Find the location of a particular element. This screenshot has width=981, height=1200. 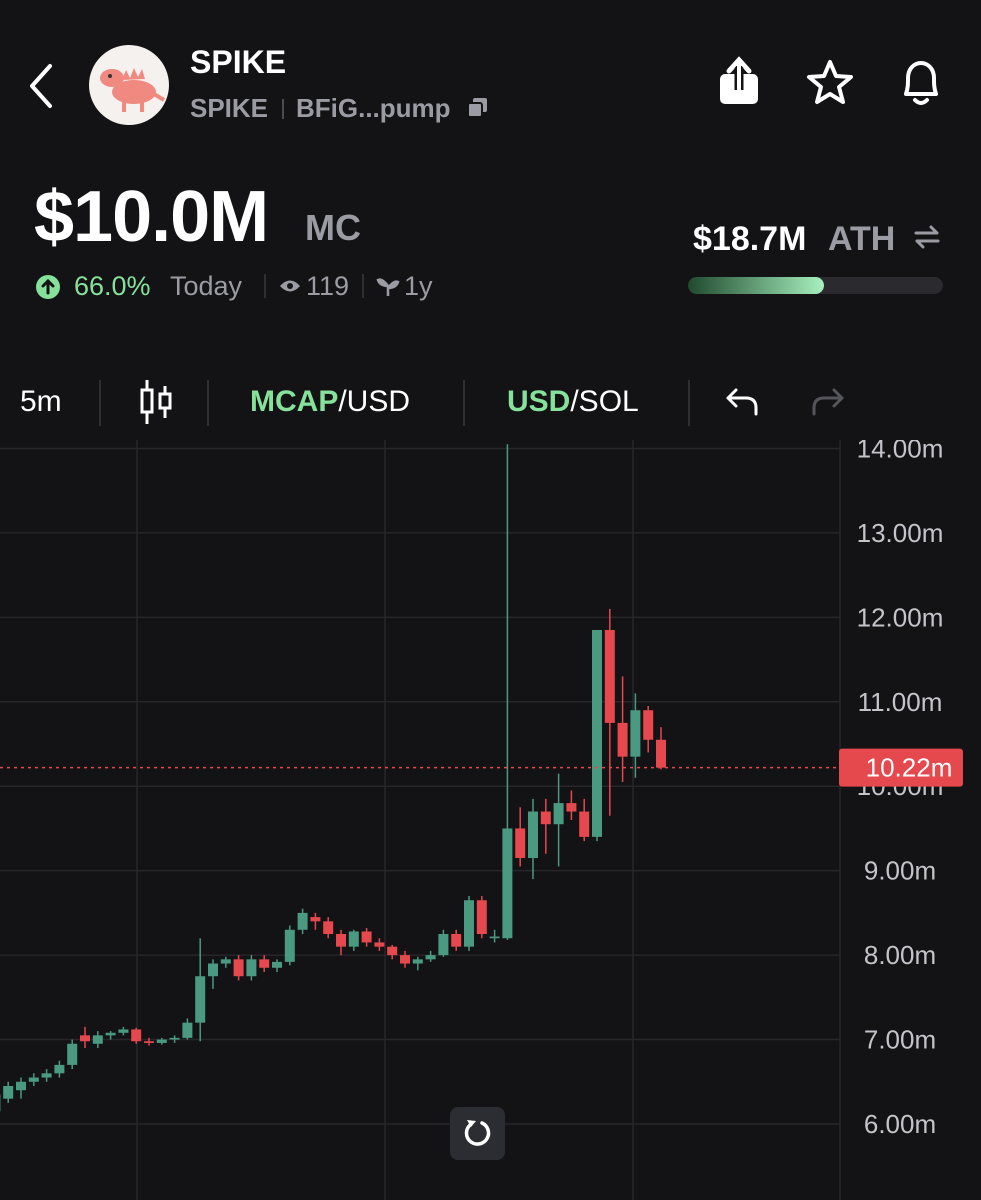

alert-button is located at coordinates (921, 84).